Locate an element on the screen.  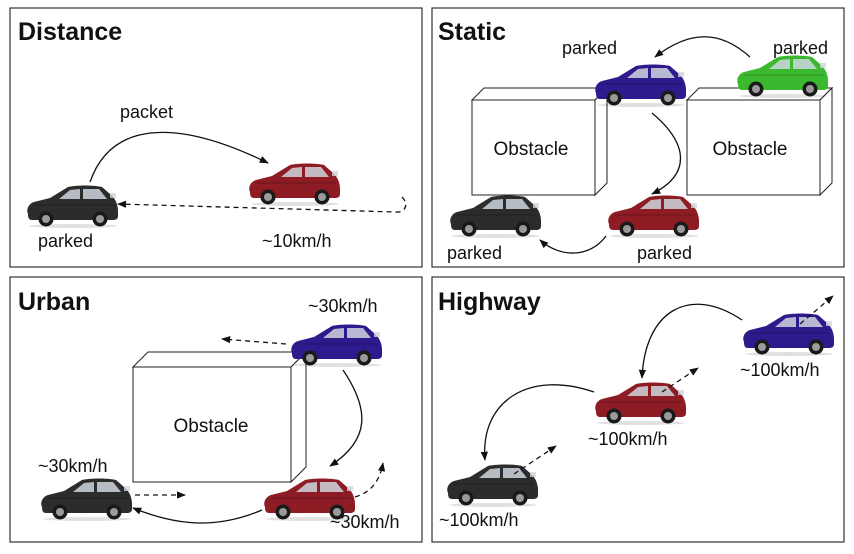
panel-title: Distance is located at coordinates (70, 32).